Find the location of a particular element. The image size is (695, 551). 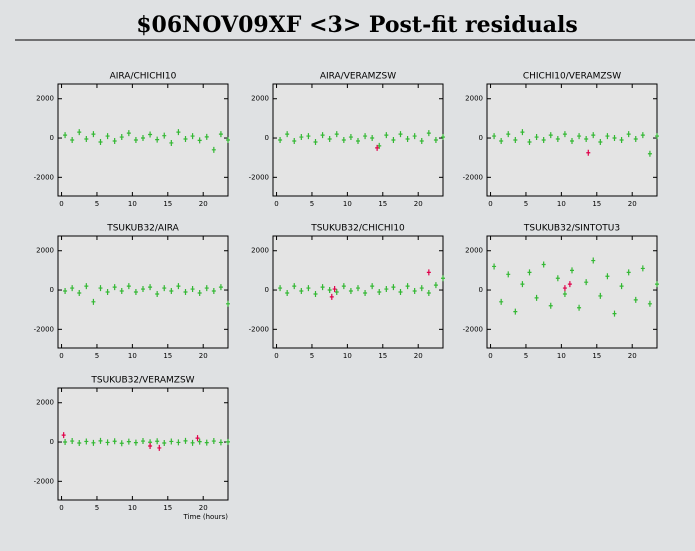

plot-area is located at coordinates (572, 292).